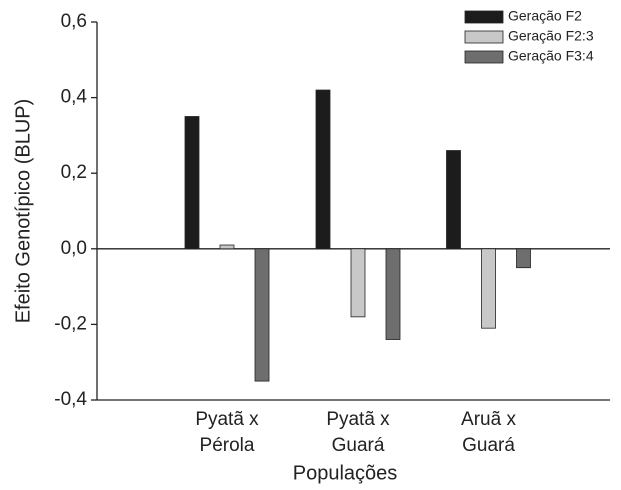  Describe the element at coordinates (74, 21) in the screenshot. I see `y-tick-label: 0,6` at that location.